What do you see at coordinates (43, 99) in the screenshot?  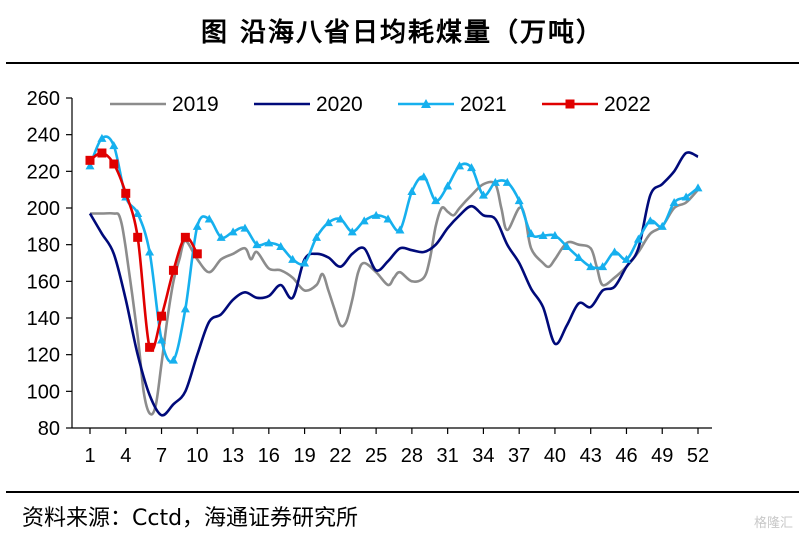 I see `y-tick-label: 260` at bounding box center [43, 99].